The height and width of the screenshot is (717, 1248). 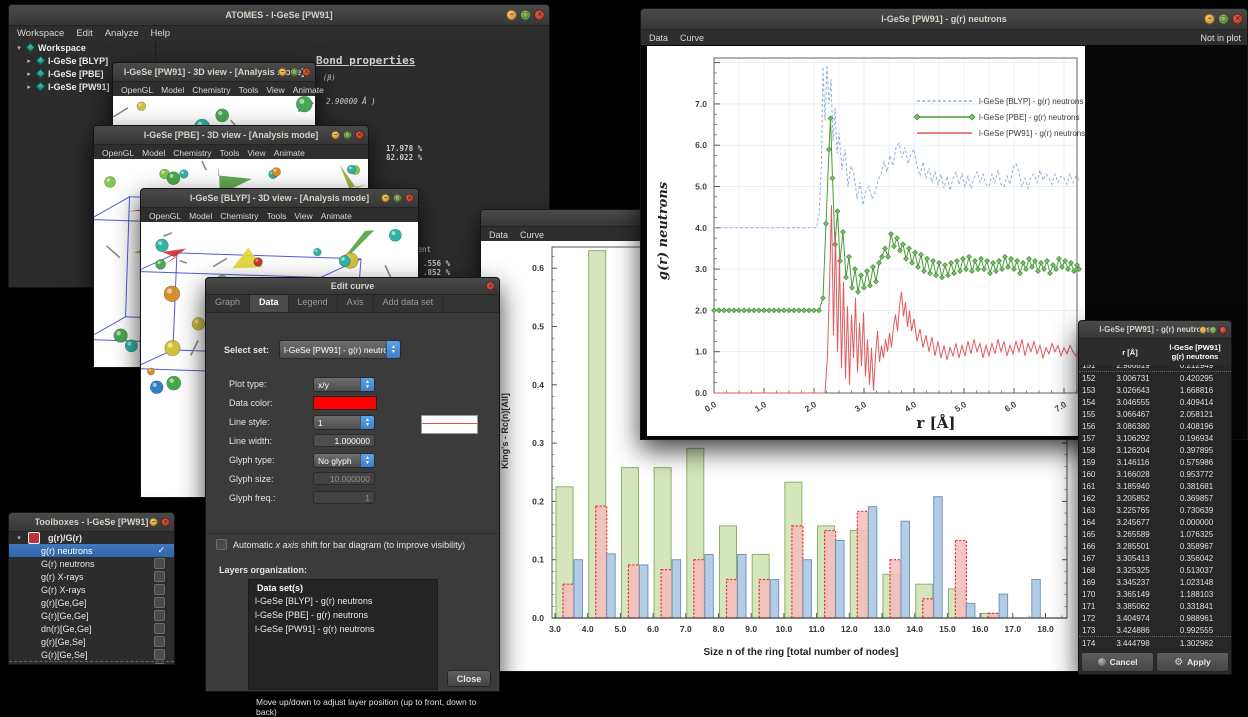 What do you see at coordinates (91, 589) in the screenshot?
I see `toolbox-item-3: G(r) X-rays` at bounding box center [91, 589].